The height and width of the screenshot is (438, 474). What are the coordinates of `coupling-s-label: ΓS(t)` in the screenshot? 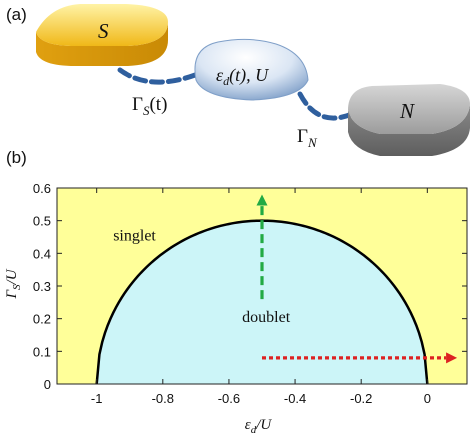 It's located at (149, 106).